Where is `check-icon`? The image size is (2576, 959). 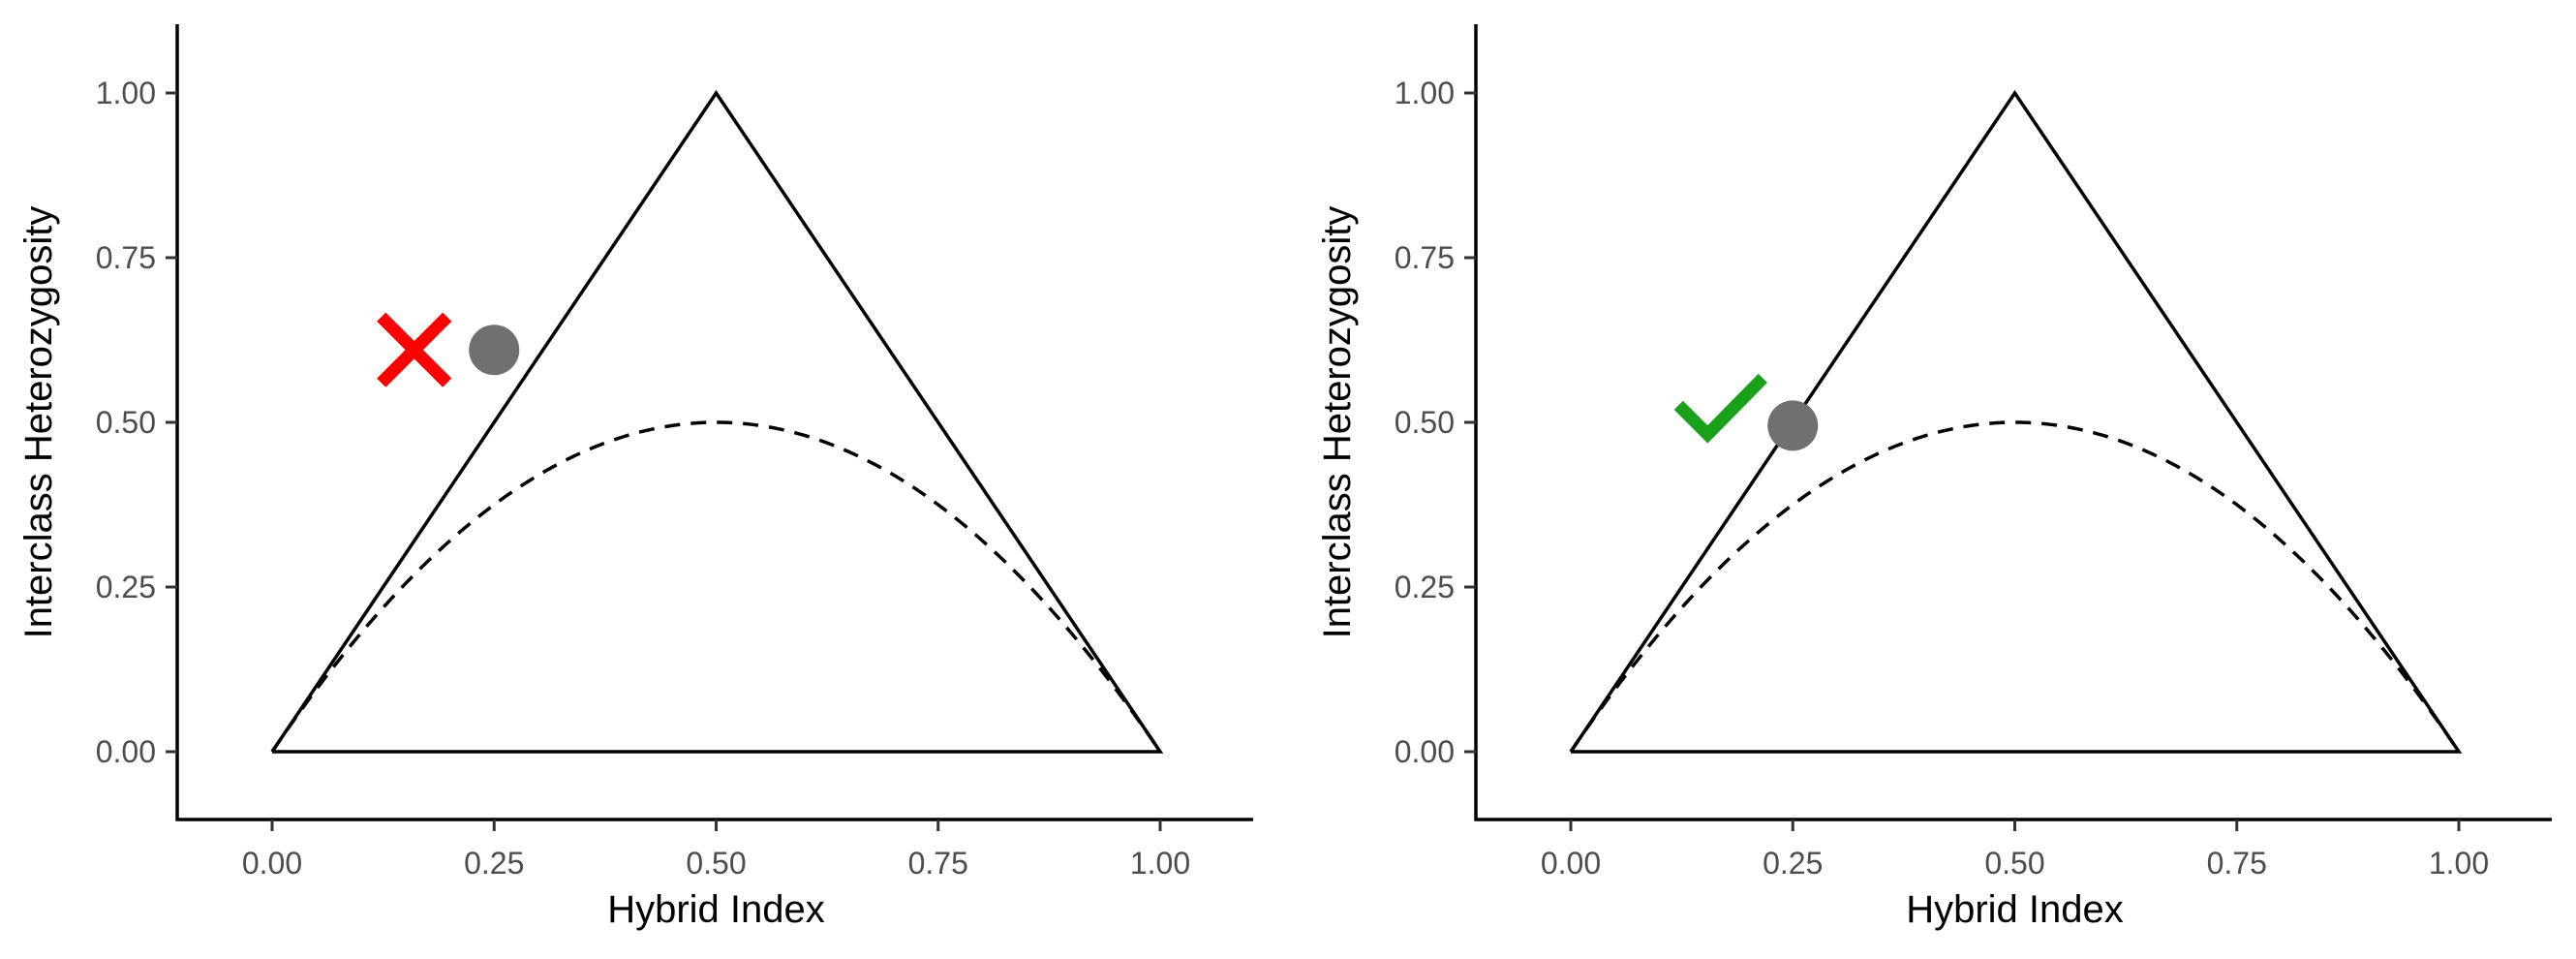
check-icon is located at coordinates (1720, 409).